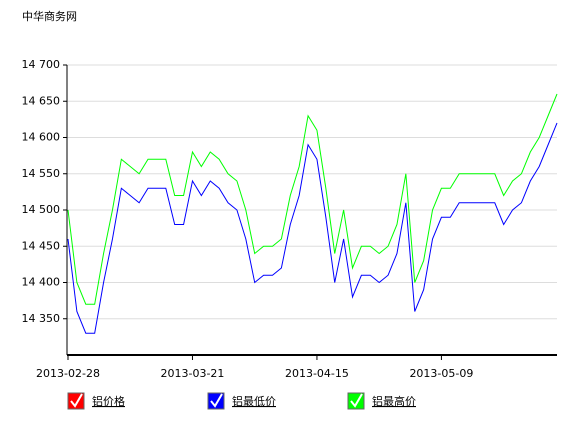 This screenshot has height=428, width=566. What do you see at coordinates (441, 373) in the screenshot?
I see `x-tick-label: 2013-05-09` at bounding box center [441, 373].